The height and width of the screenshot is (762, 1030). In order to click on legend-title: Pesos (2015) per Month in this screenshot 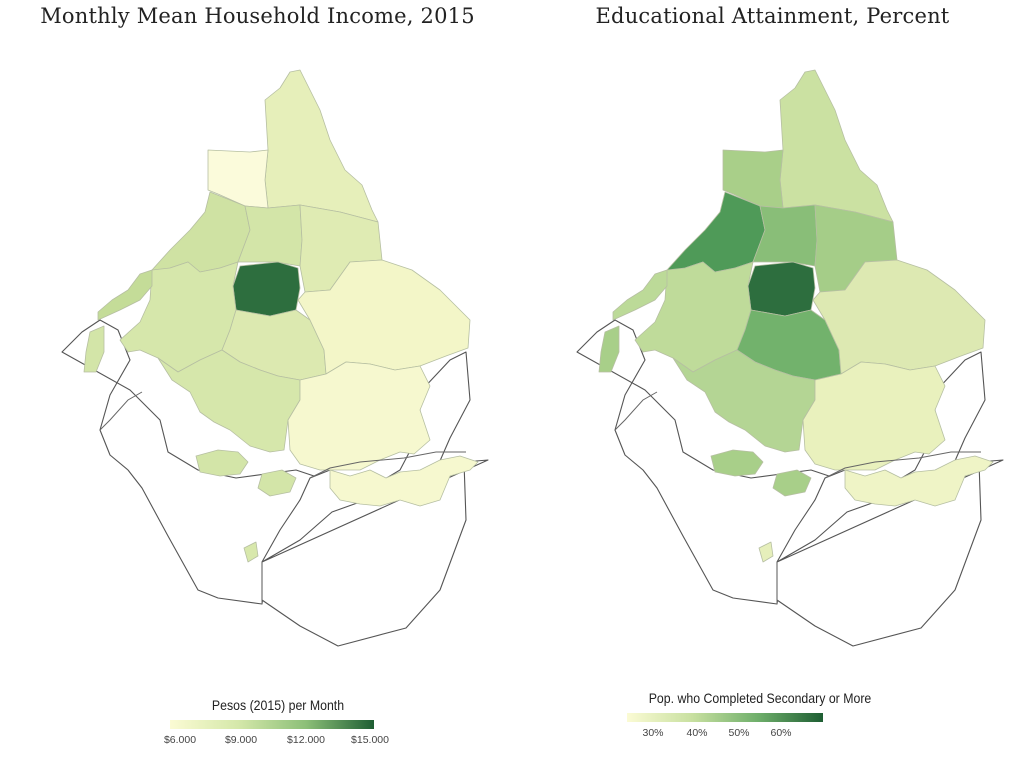, I will do `click(278, 705)`.